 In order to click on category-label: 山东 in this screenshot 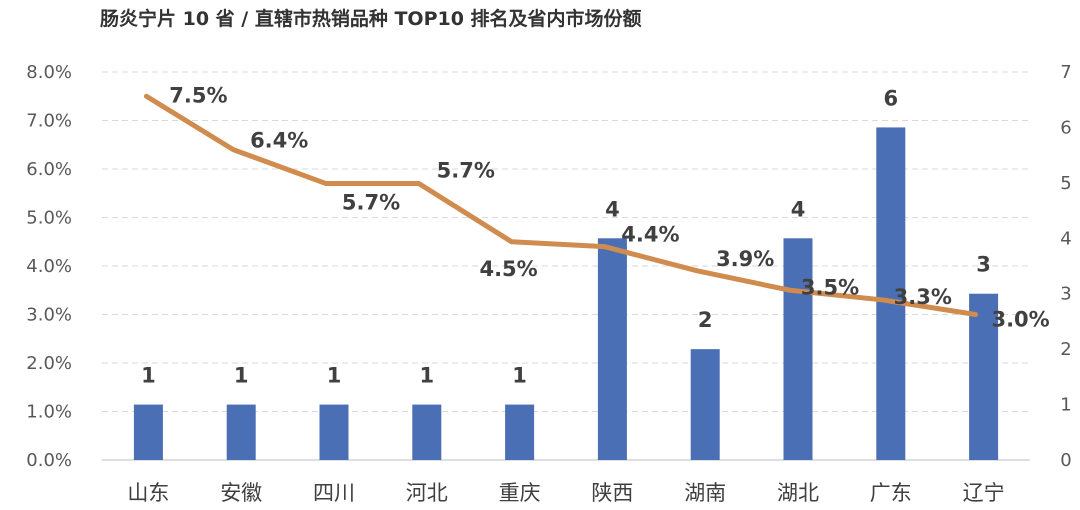, I will do `click(148, 493)`.